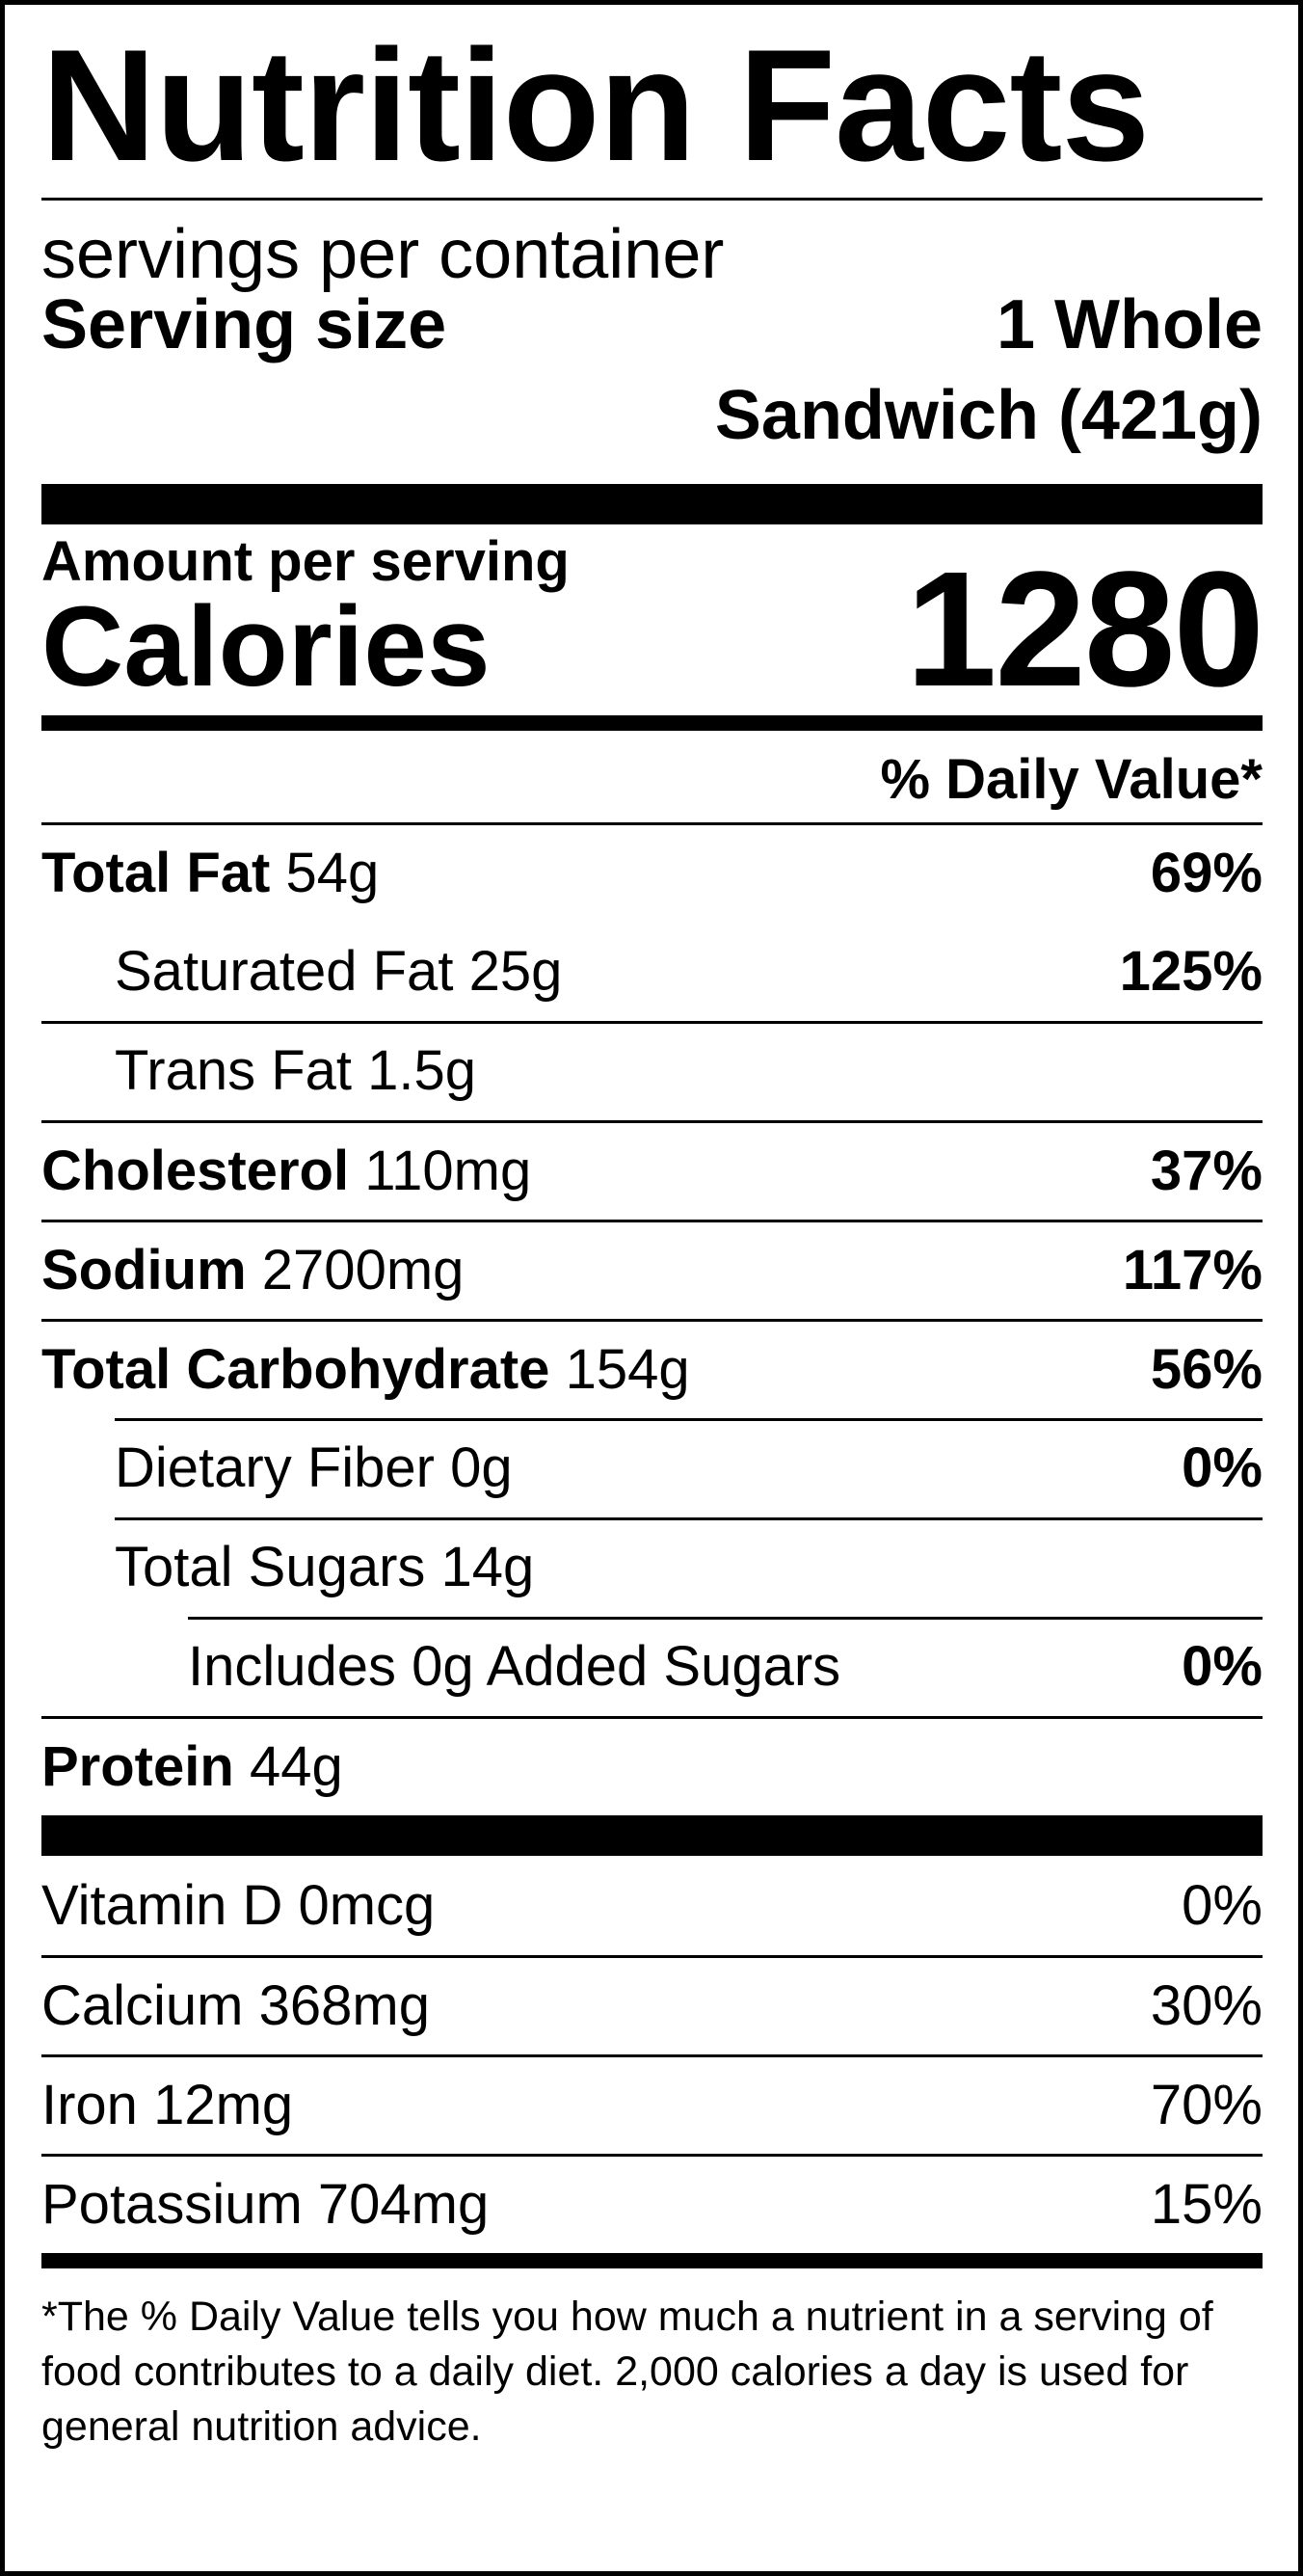 This screenshot has height=2576, width=1303. I want to click on nutrient-row-total-carbohydrate: Total Carbohydrate 154g 56%, so click(652, 1368).